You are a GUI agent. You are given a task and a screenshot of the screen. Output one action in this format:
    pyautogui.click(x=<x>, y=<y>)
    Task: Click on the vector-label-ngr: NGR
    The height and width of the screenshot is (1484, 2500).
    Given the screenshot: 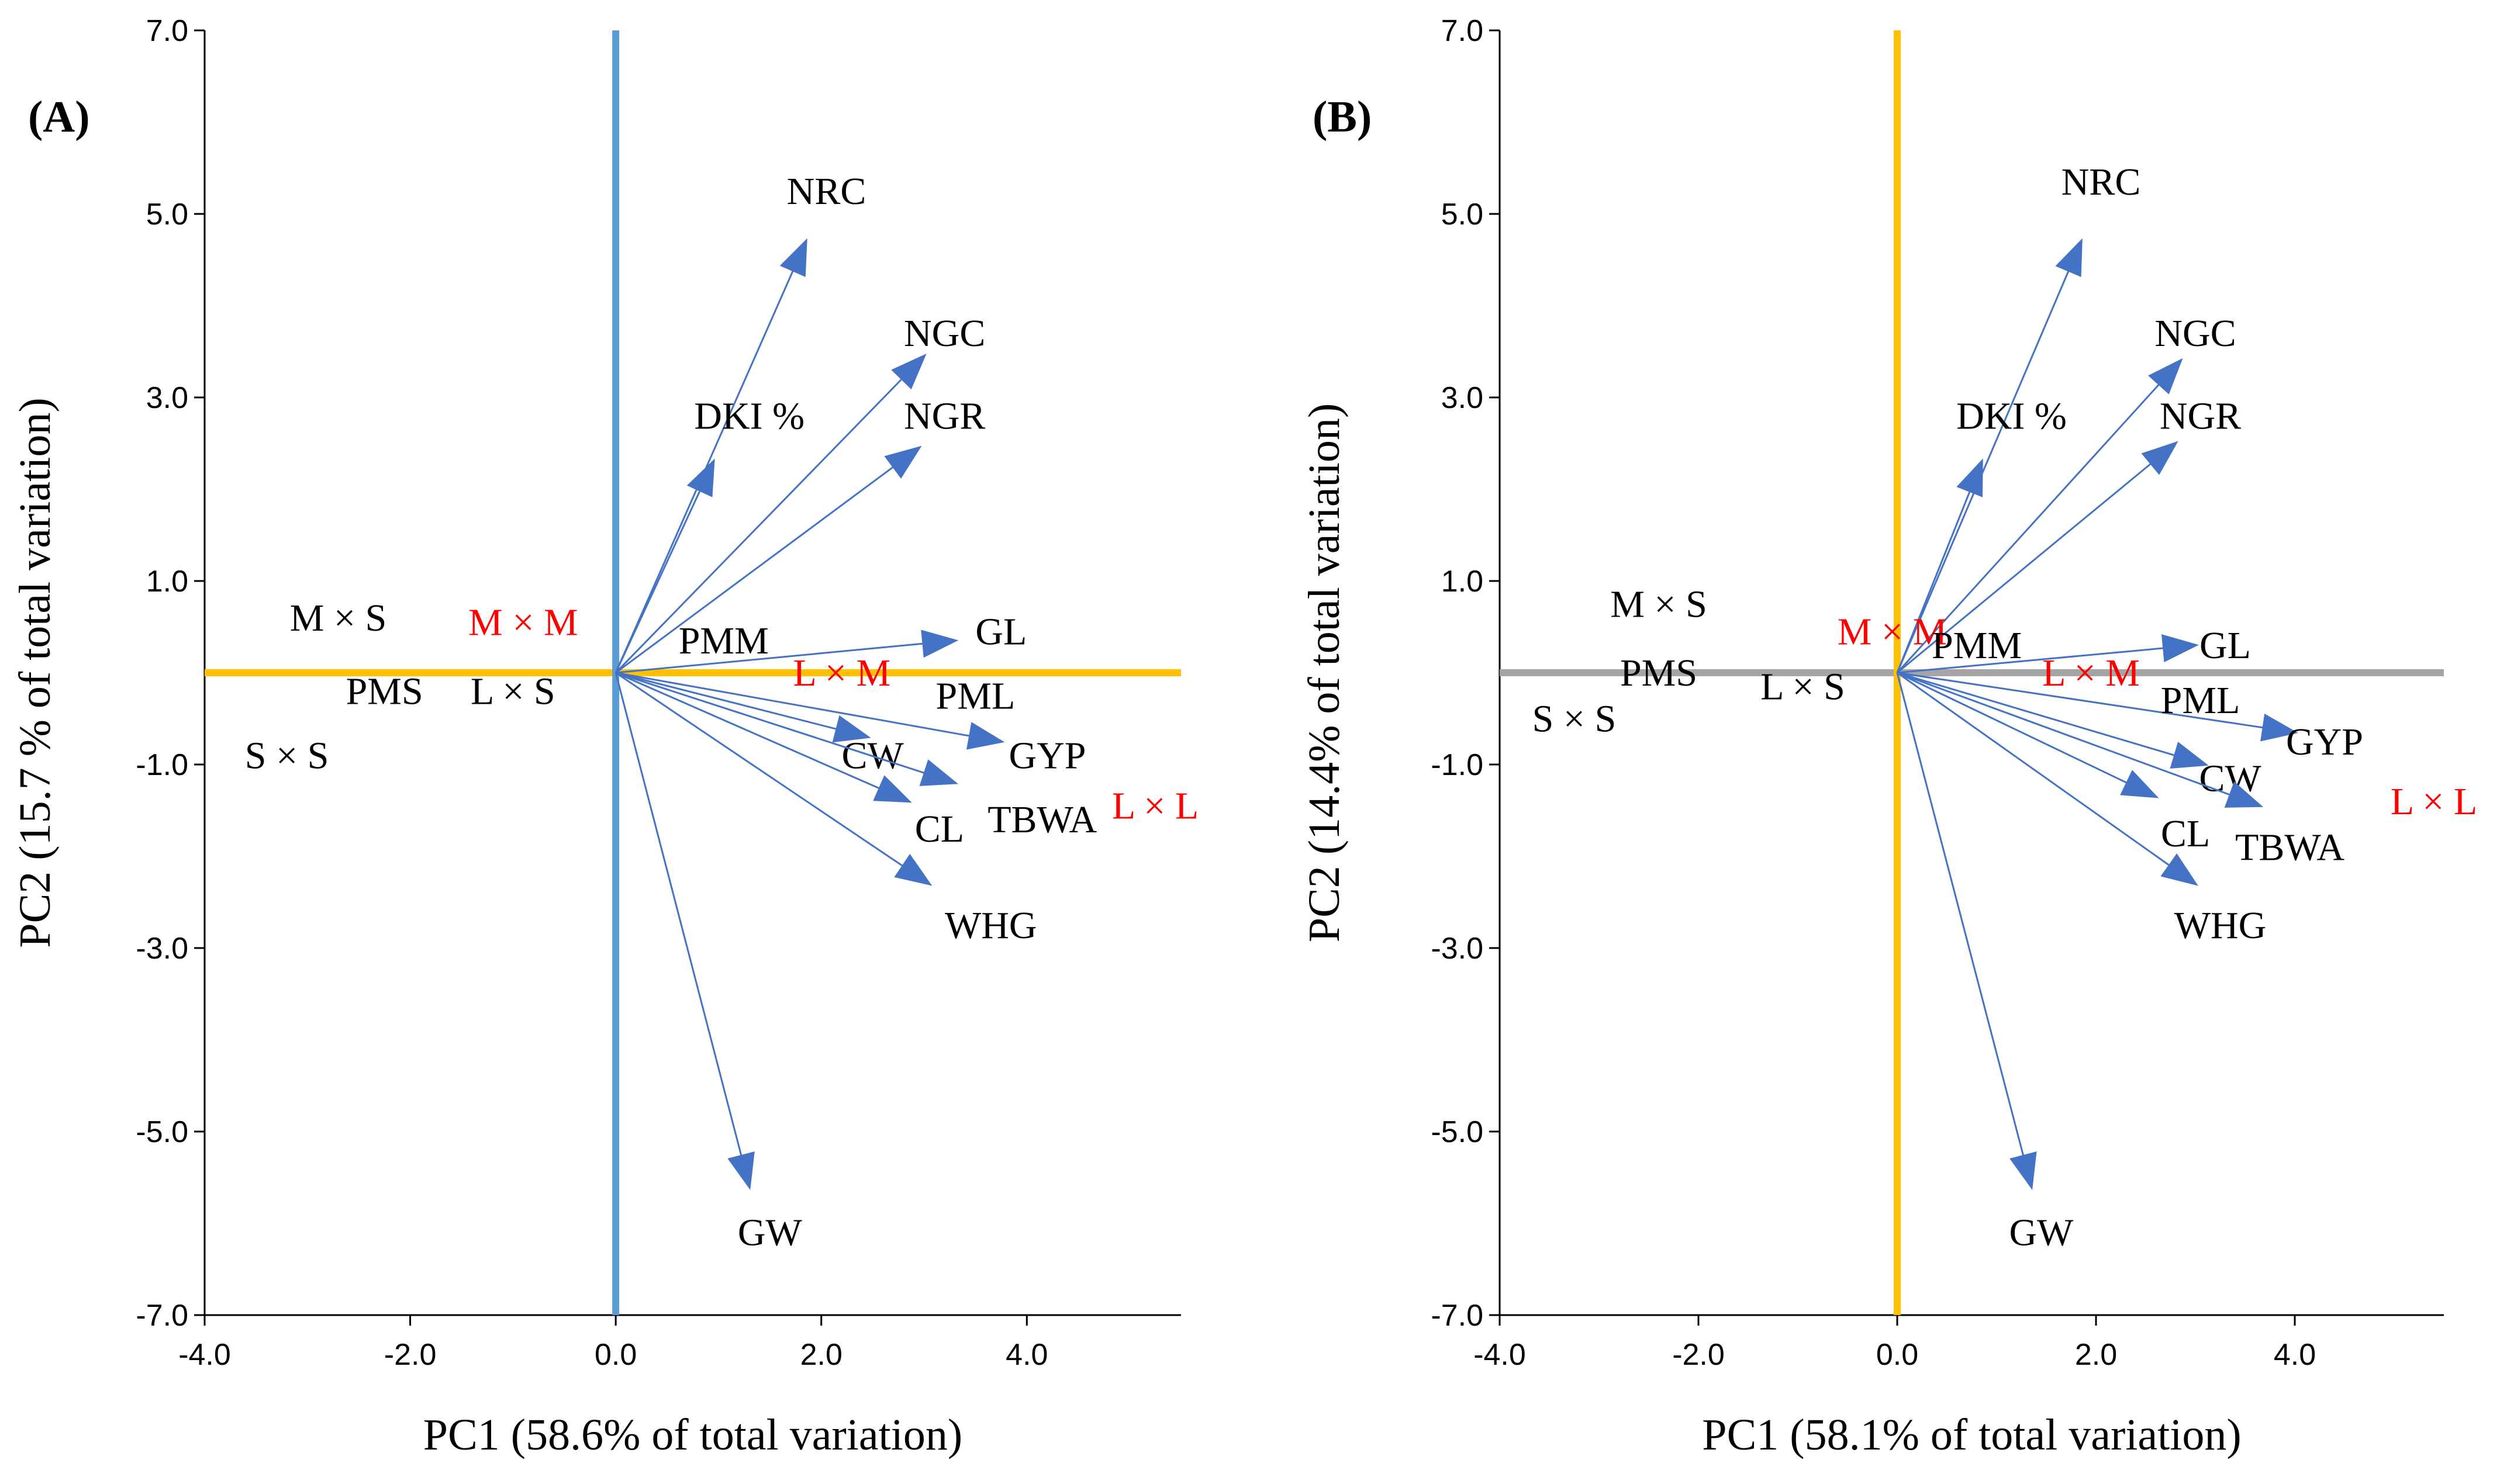 What is the action you would take?
    pyautogui.click(x=2200, y=416)
    